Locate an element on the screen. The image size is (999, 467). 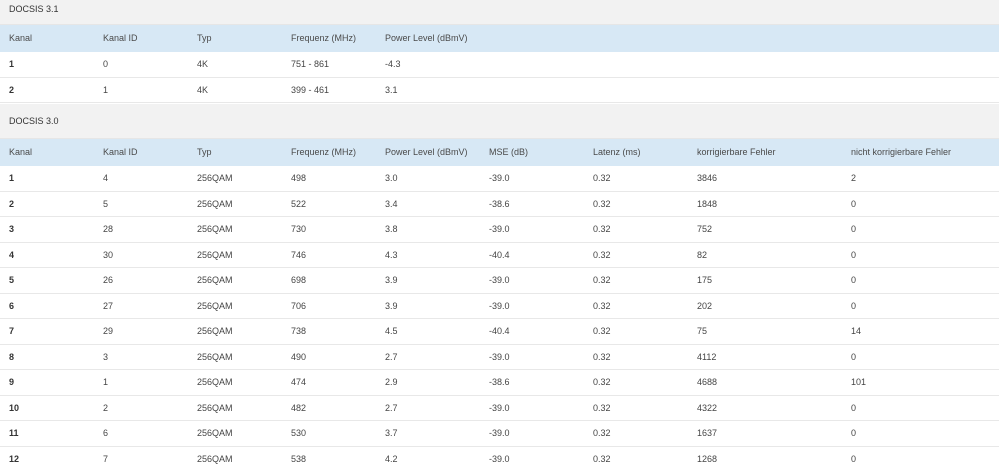
column-header-kanal-id: Kanal ID is located at coordinates (120, 38).